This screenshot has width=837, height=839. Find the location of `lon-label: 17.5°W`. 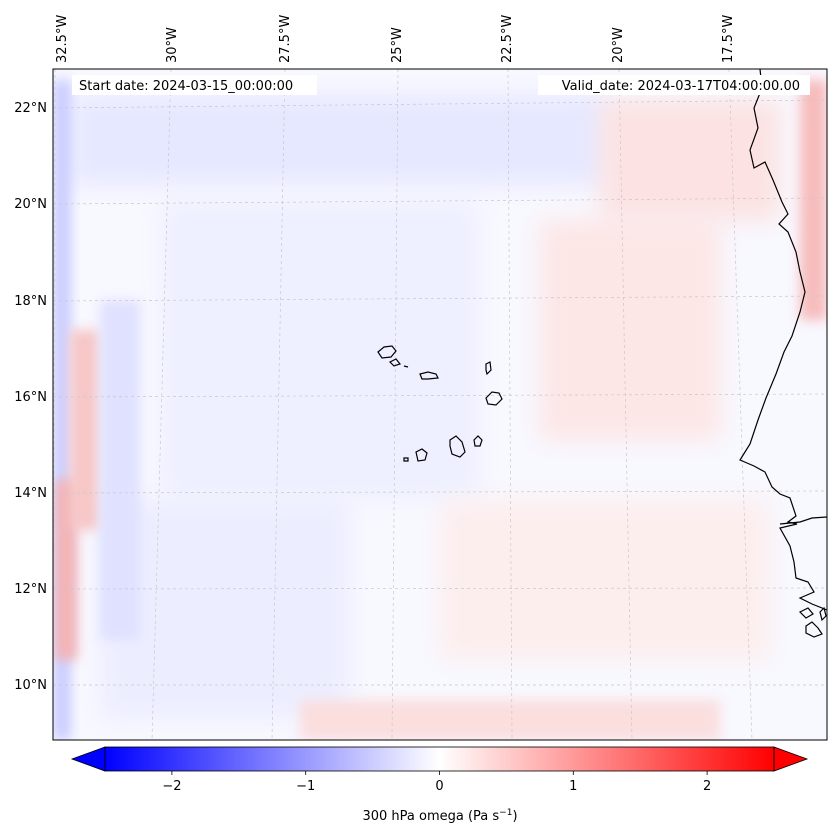

lon-label: 17.5°W is located at coordinates (728, 39).